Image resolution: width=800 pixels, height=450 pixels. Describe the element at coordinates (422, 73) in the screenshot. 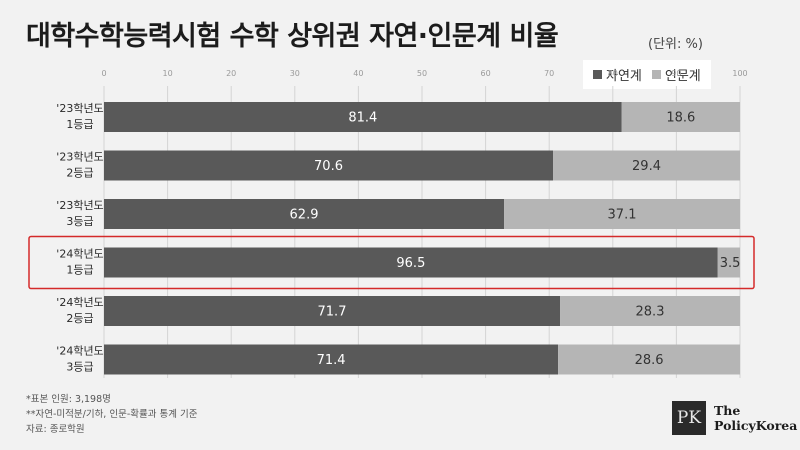

I see `x-tick-label: 50` at that location.